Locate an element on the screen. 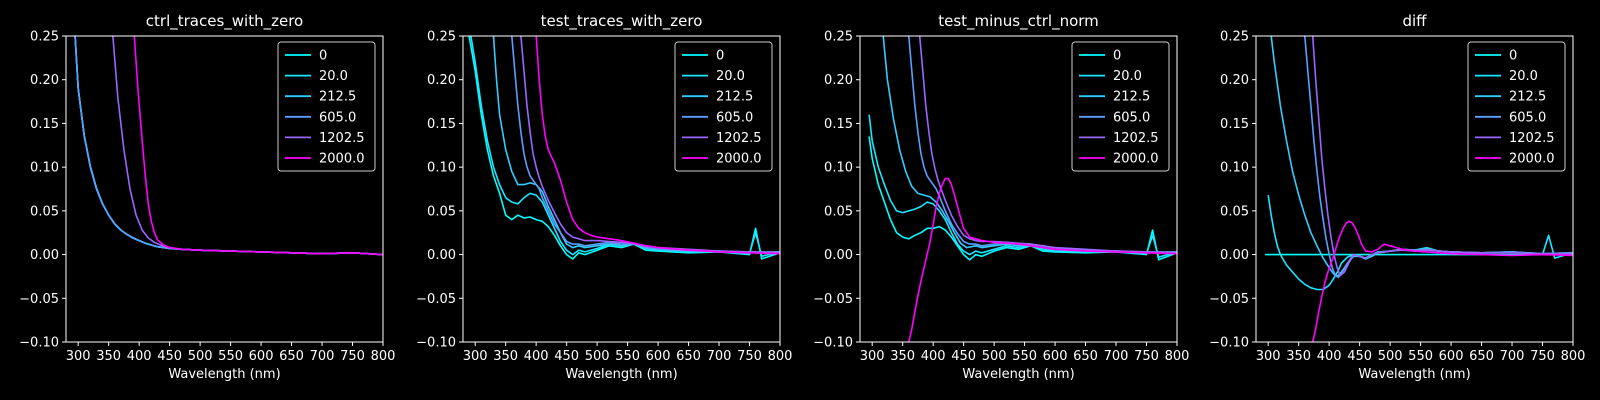 This screenshot has width=1600, height=400. chart-title: ctrl_traces_with_zero is located at coordinates (224, 21).